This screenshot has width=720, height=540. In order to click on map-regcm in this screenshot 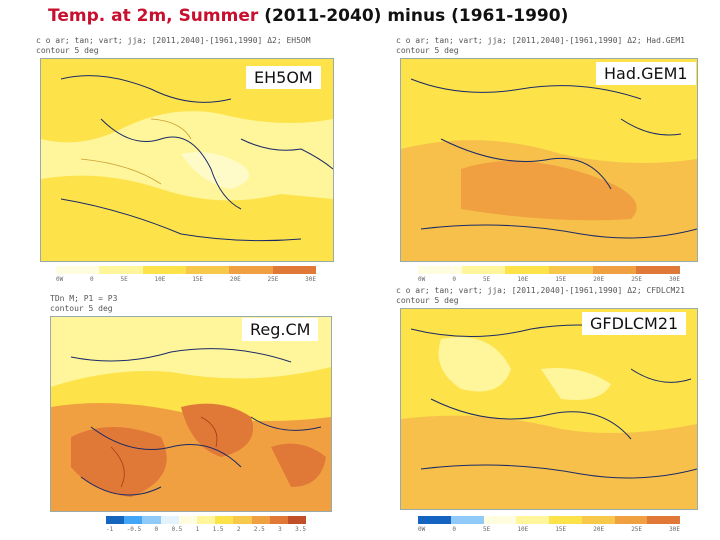, I will do `click(191, 414)`.